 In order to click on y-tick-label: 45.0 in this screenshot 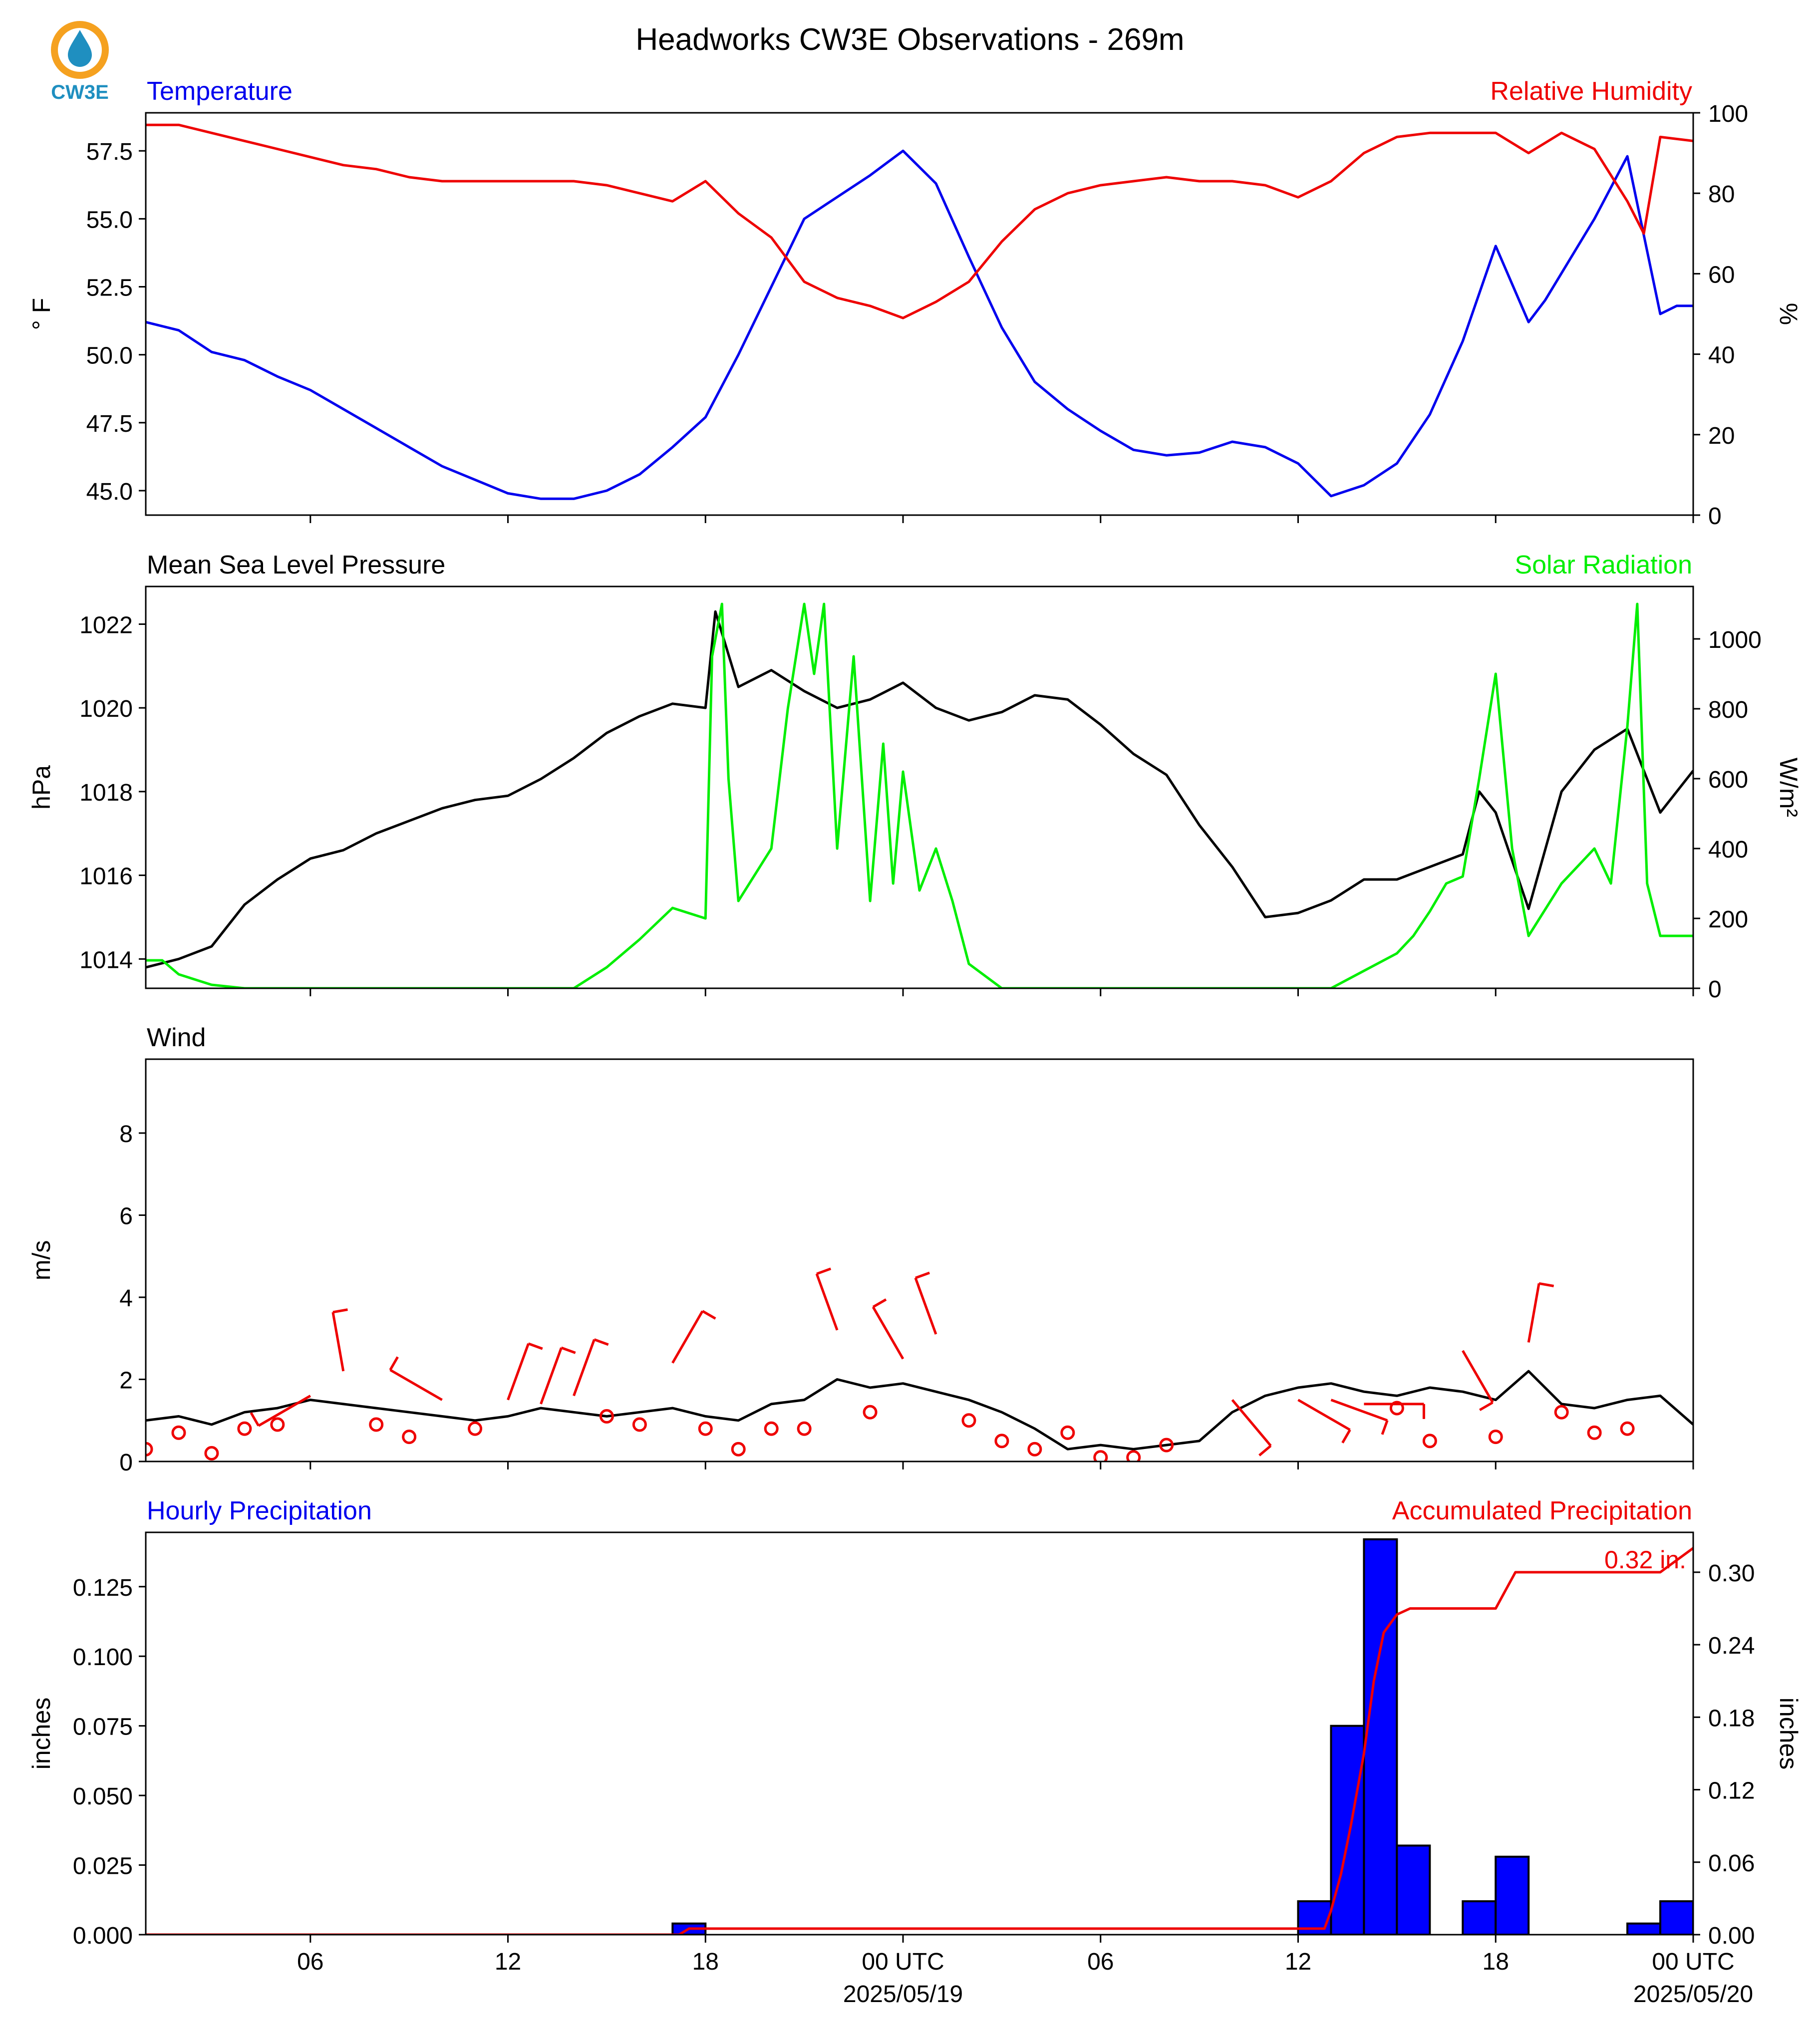, I will do `click(109, 492)`.